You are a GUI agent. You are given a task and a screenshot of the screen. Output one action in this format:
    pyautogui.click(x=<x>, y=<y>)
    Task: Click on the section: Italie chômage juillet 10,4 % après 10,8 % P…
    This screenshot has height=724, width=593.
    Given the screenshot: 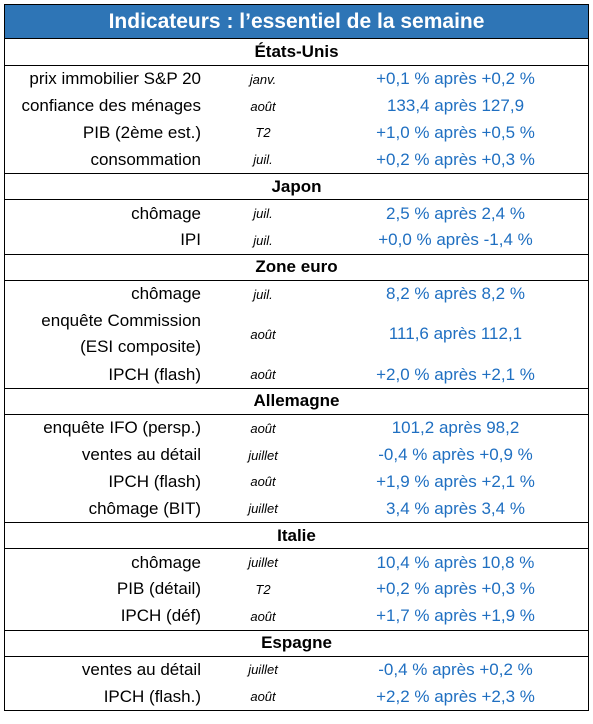 What is the action you would take?
    pyautogui.click(x=296, y=575)
    